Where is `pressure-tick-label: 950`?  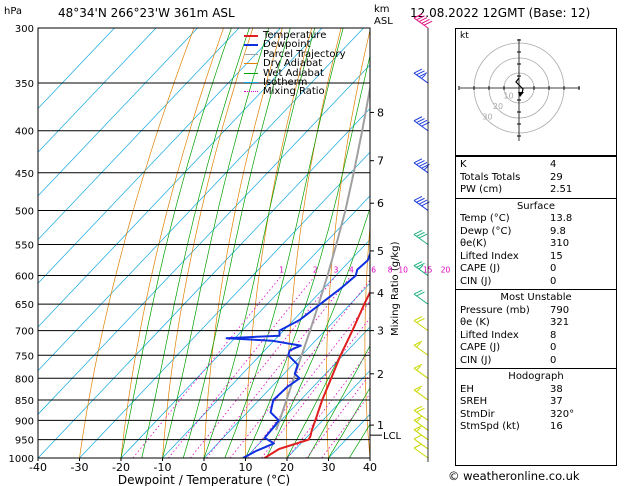
pressure-tick-label: 950 is located at coordinates (24, 441).